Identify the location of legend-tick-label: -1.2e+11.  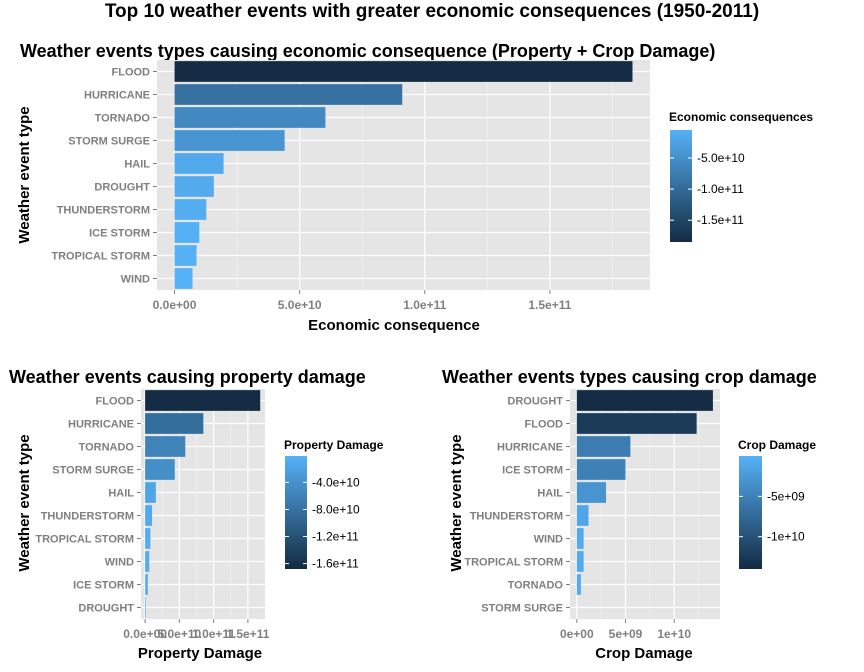
(335, 537).